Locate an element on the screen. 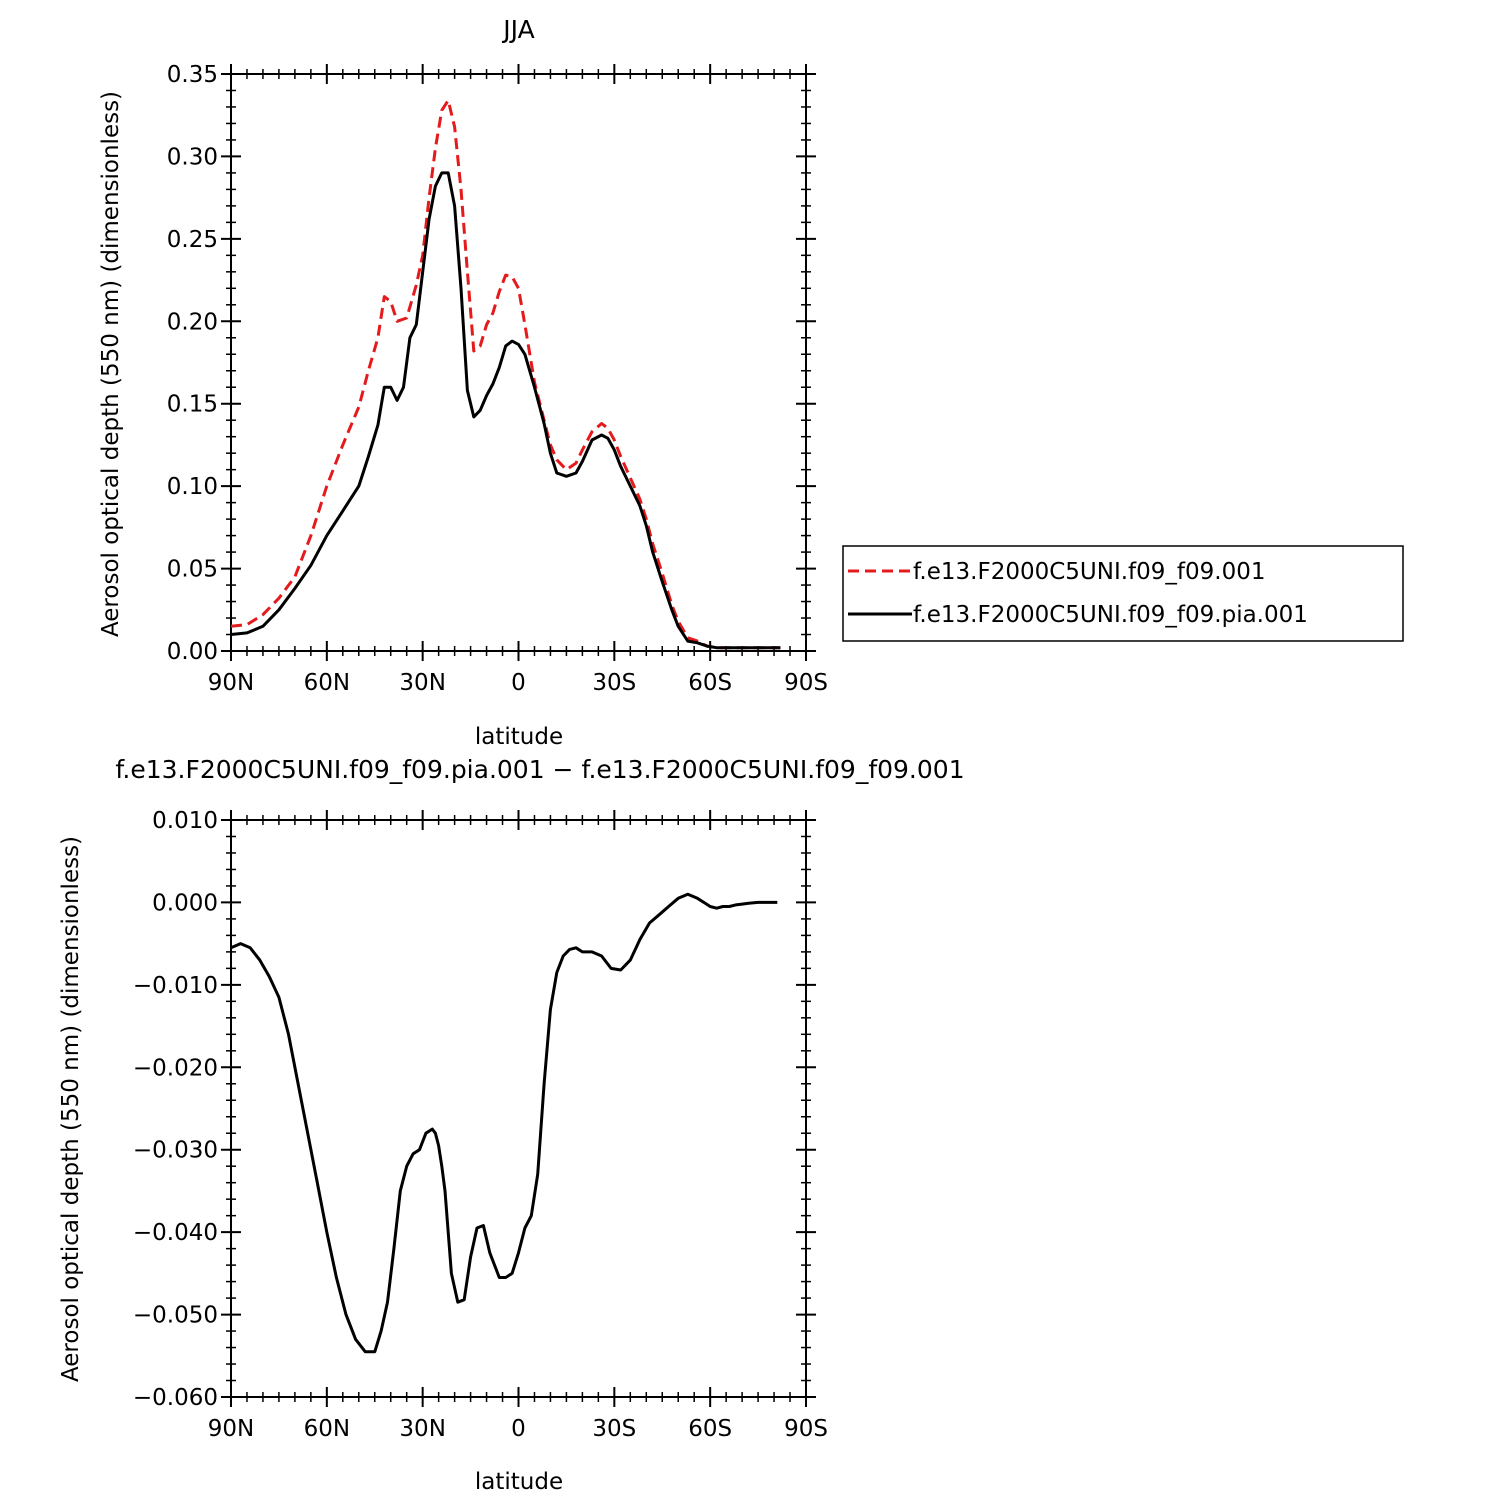 The width and height of the screenshot is (1499, 1502). y-tick-label: 0.30 is located at coordinates (192, 157).